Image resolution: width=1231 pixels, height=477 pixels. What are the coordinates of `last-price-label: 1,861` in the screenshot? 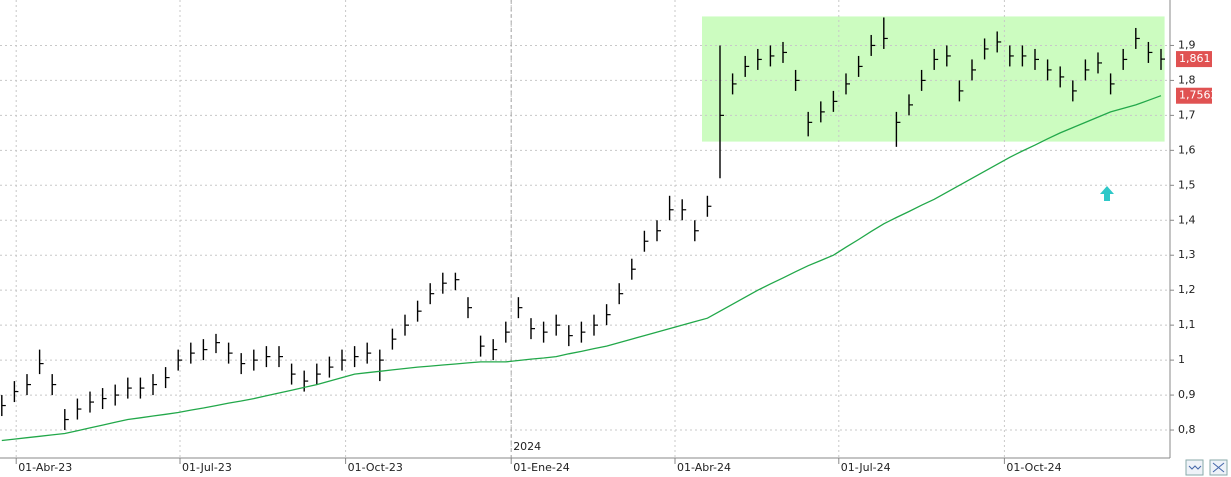 It's located at (1195, 58).